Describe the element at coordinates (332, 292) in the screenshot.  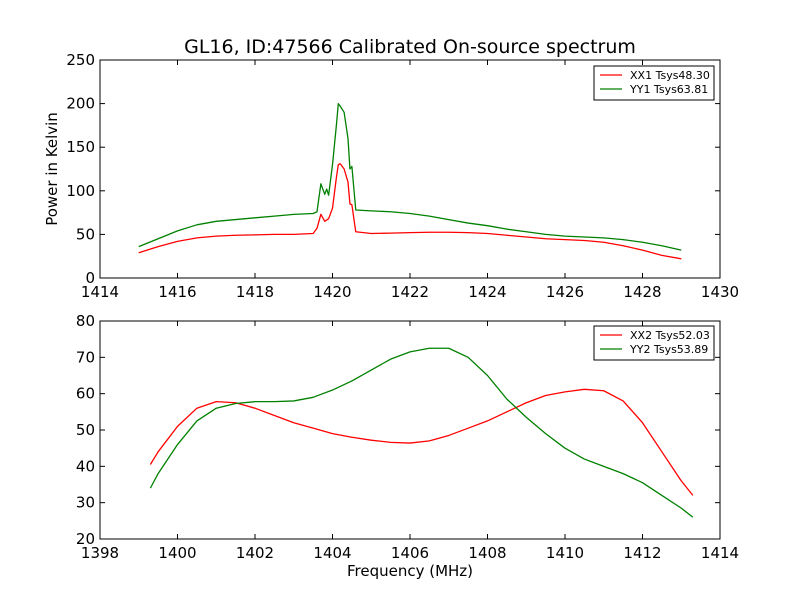
I see `x-tick-label: 1420` at that location.